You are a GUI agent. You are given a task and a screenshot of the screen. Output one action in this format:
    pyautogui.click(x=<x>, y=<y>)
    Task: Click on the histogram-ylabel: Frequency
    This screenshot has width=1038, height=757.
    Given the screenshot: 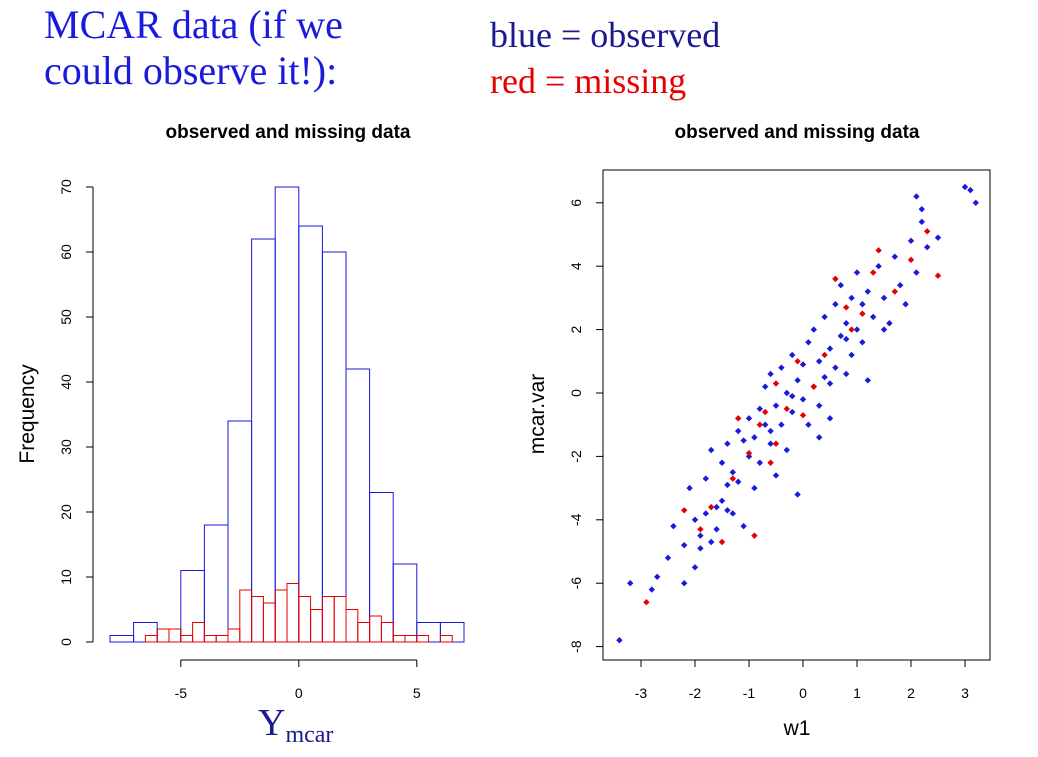 What is the action you would take?
    pyautogui.click(x=27, y=414)
    